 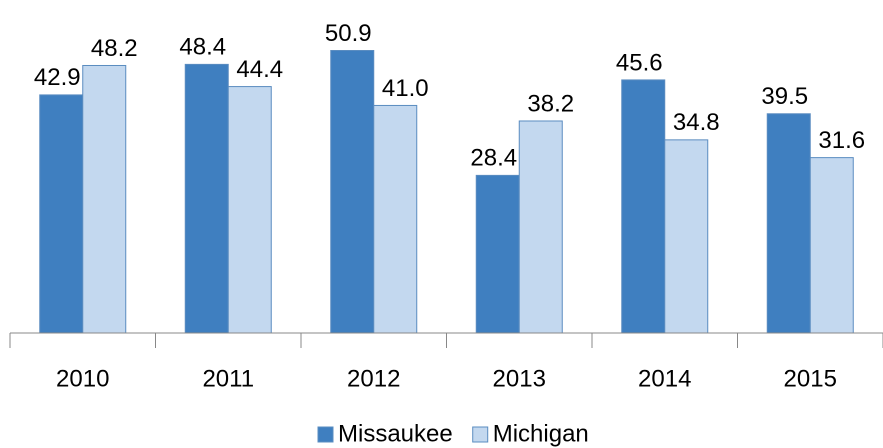 I want to click on data-label: 44.4, so click(x=259, y=69).